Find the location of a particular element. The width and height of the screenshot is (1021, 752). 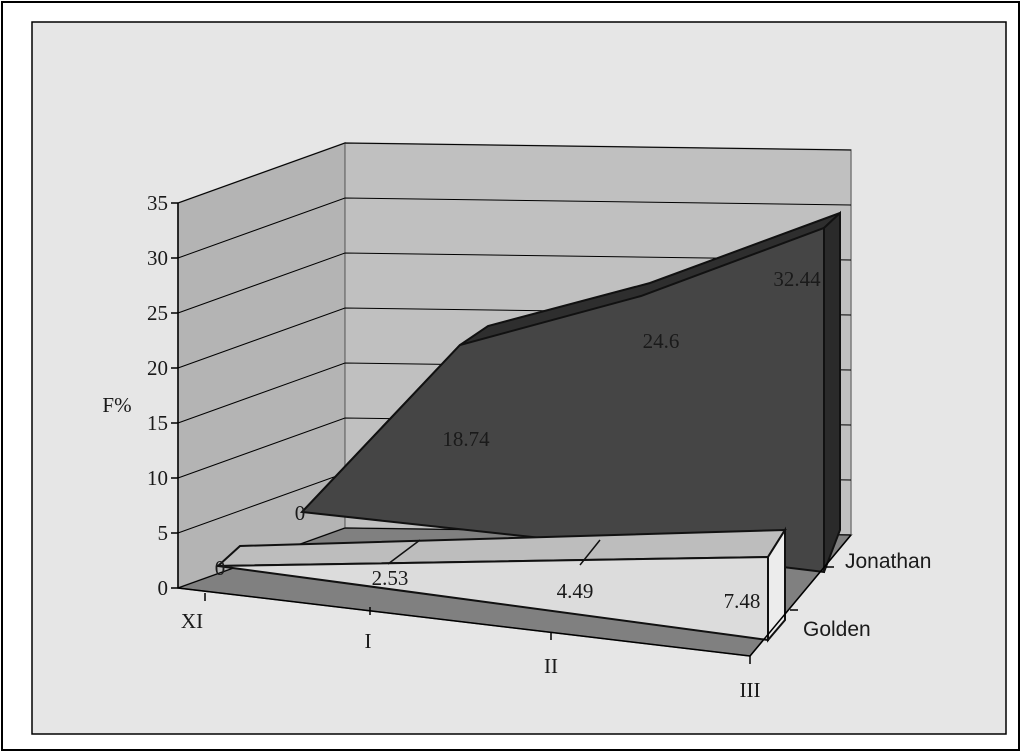

x-tick-label-2: II is located at coordinates (551, 666).